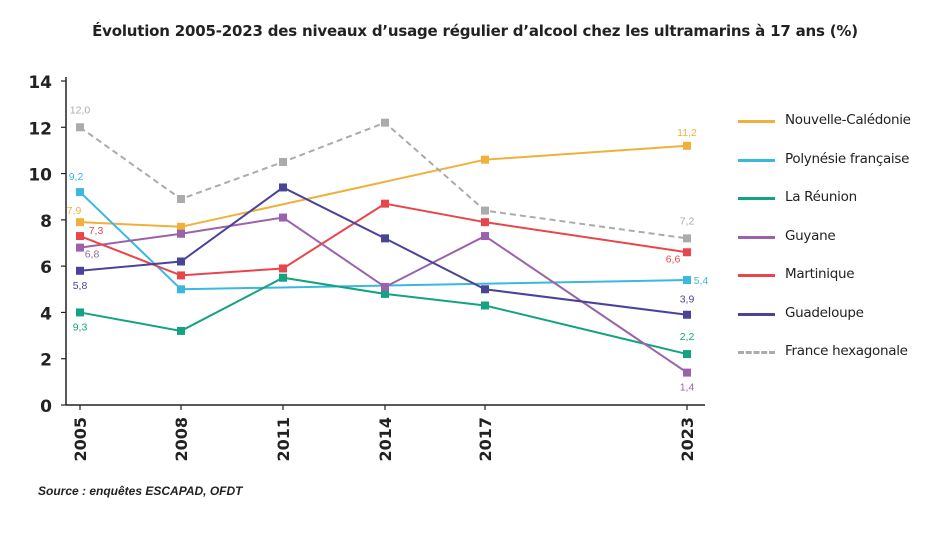  Describe the element at coordinates (673, 259) in the screenshot. I see `data-label: 6,6` at that location.